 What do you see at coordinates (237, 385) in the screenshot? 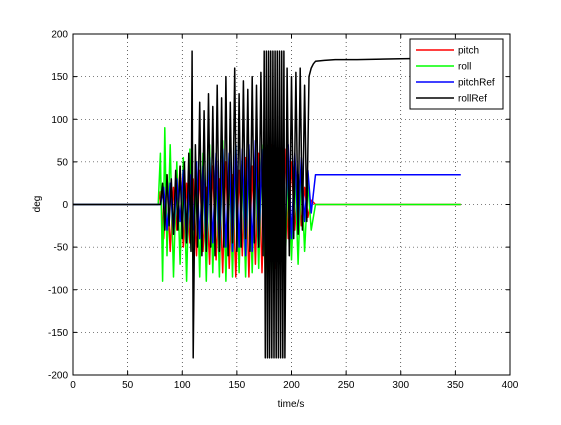
I see `x-tick-label: 150` at bounding box center [237, 385].